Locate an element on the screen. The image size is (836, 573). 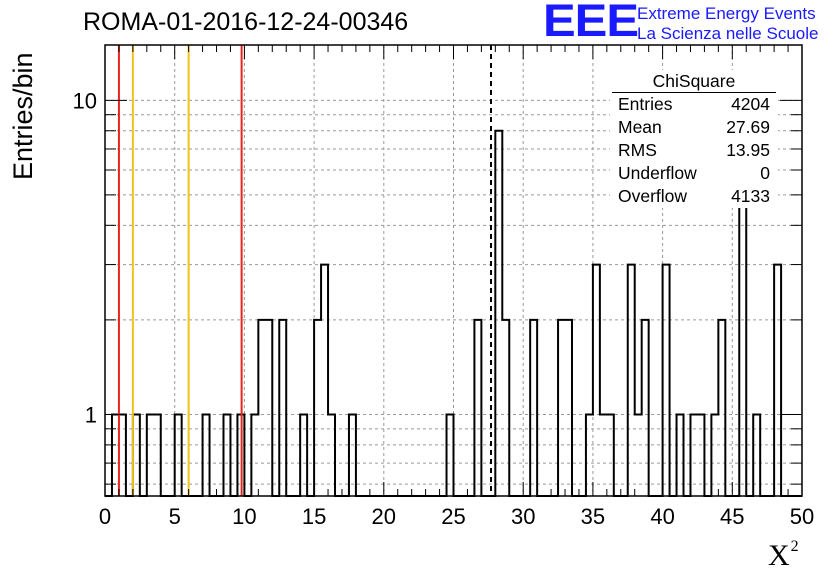
x-tick-label: 40 is located at coordinates (662, 516).